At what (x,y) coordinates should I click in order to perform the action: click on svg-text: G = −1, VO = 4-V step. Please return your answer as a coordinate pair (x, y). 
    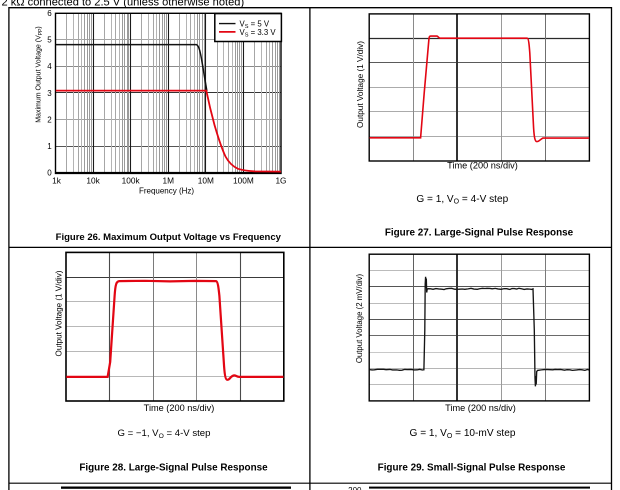
    Looking at the image, I should click on (164, 434).